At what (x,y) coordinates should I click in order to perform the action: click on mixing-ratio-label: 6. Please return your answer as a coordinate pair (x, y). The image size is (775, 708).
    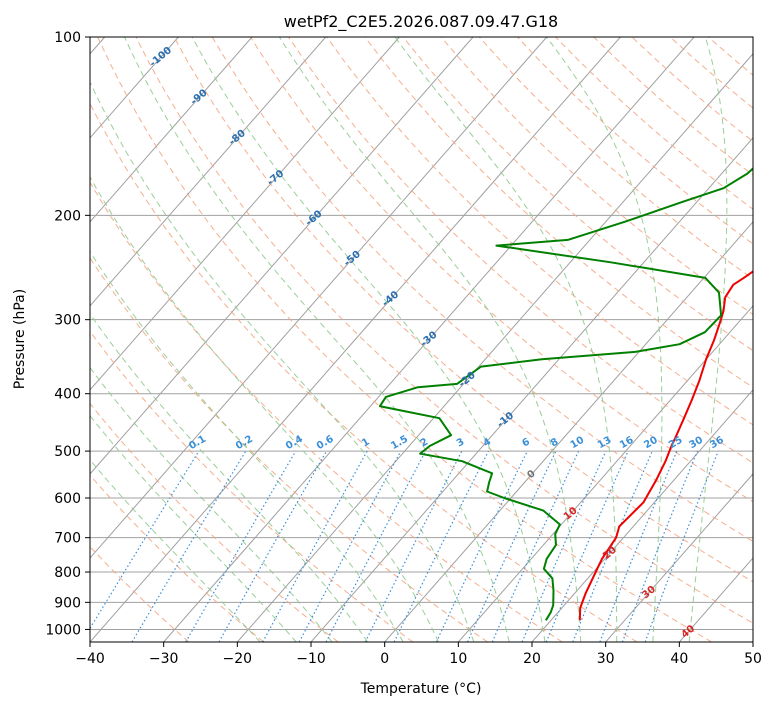
    Looking at the image, I should click on (526, 442).